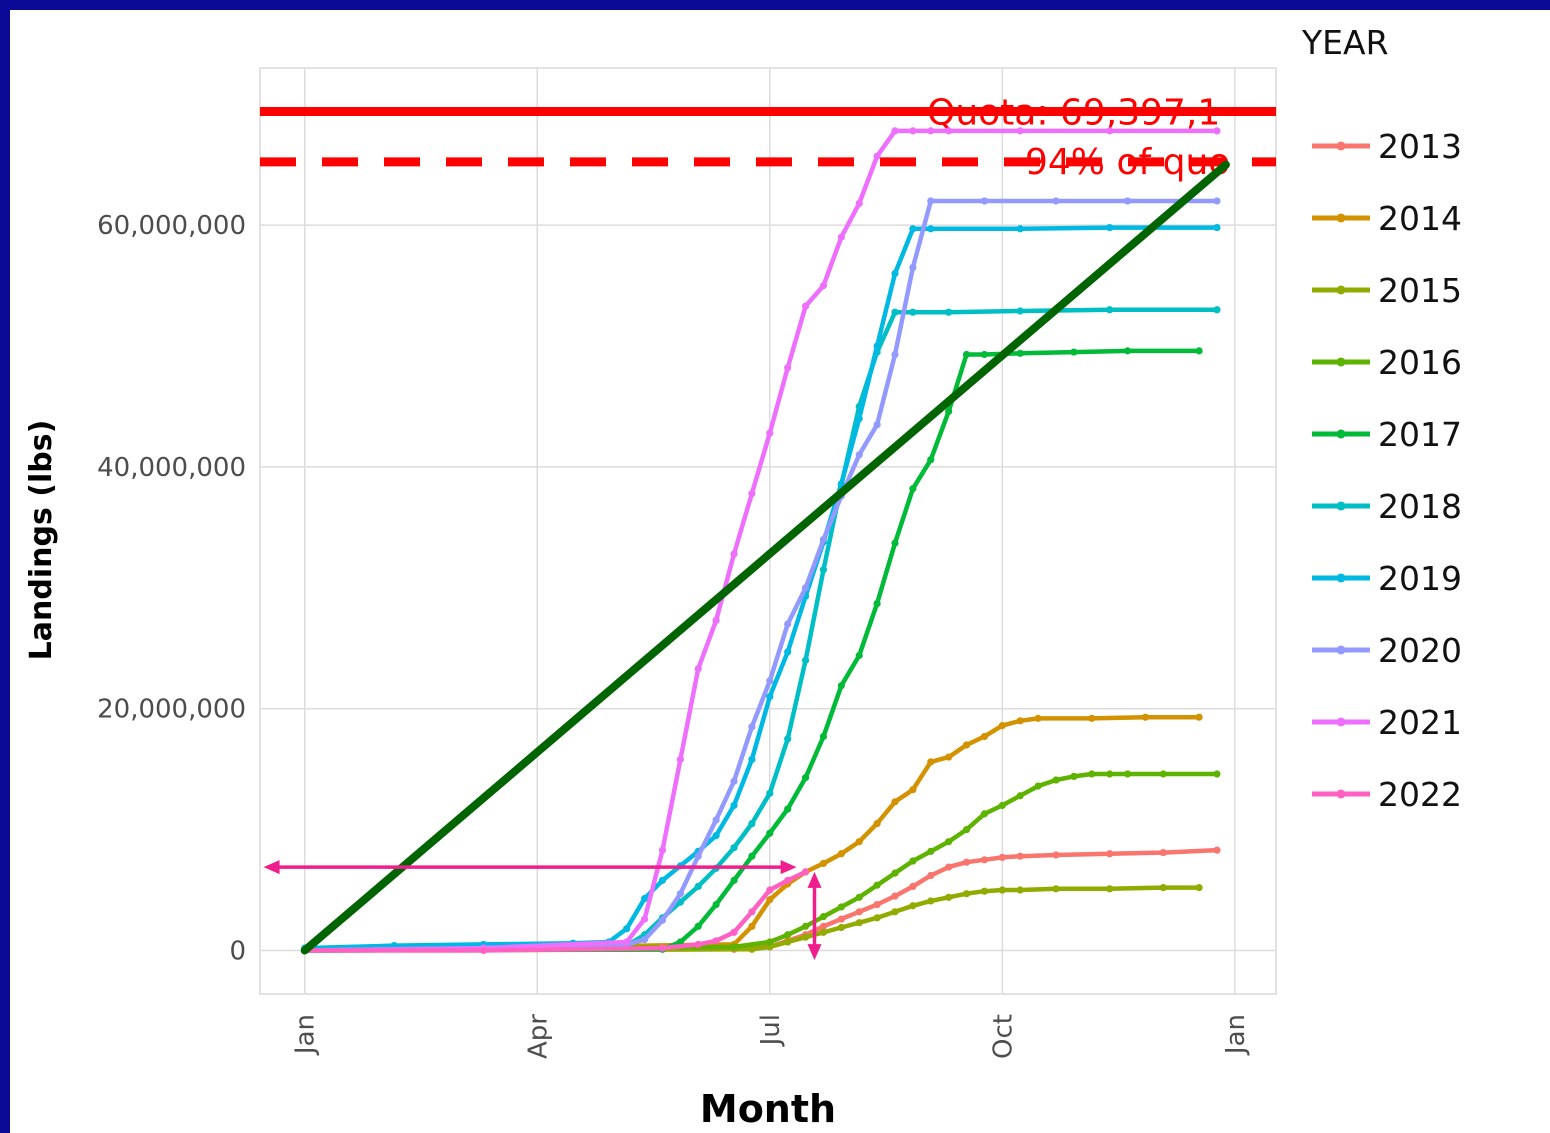 The width and height of the screenshot is (1550, 1133). I want to click on legend-key-point-2019, so click(1341, 578).